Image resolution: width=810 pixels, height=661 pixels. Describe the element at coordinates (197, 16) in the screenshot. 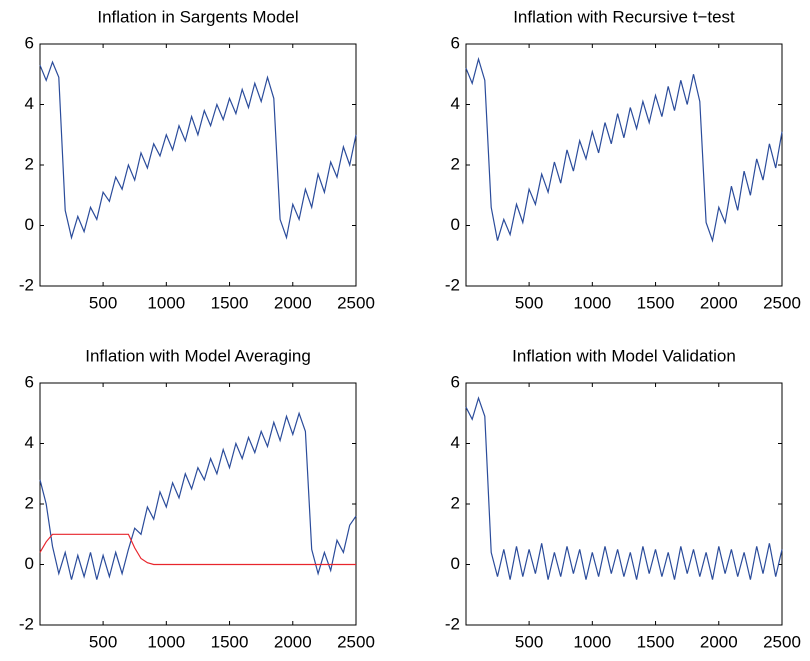

I see `subplot-title: Inflation in Sargents Model` at that location.